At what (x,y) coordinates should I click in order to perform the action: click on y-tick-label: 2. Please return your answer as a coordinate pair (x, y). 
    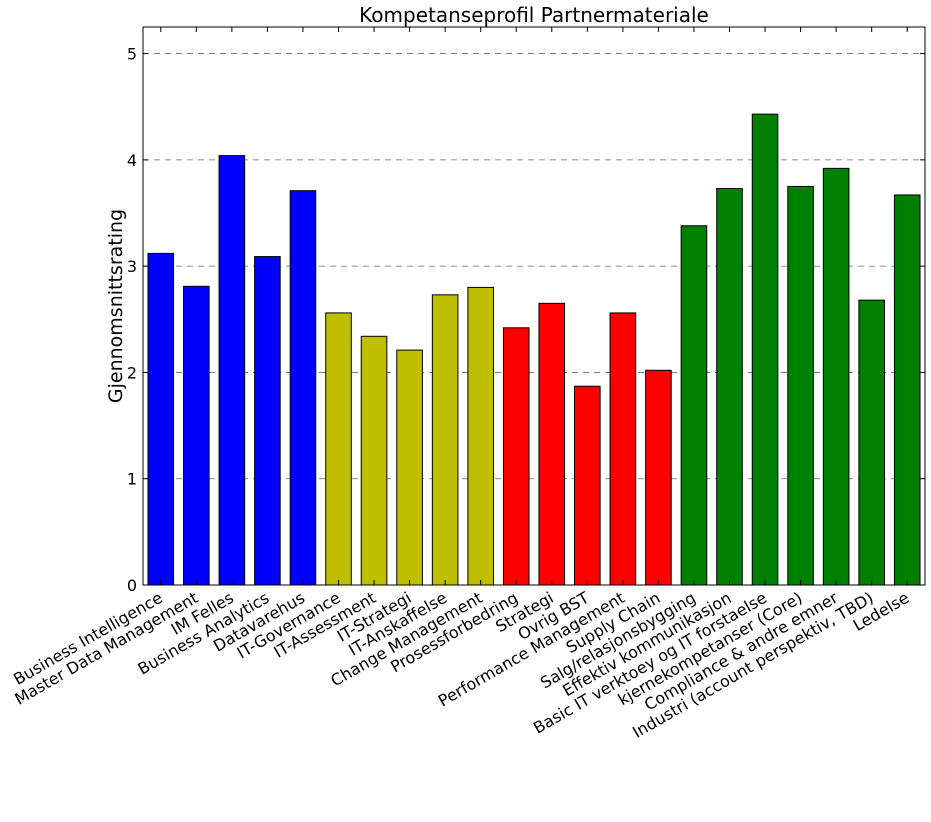
    Looking at the image, I should click on (132, 372).